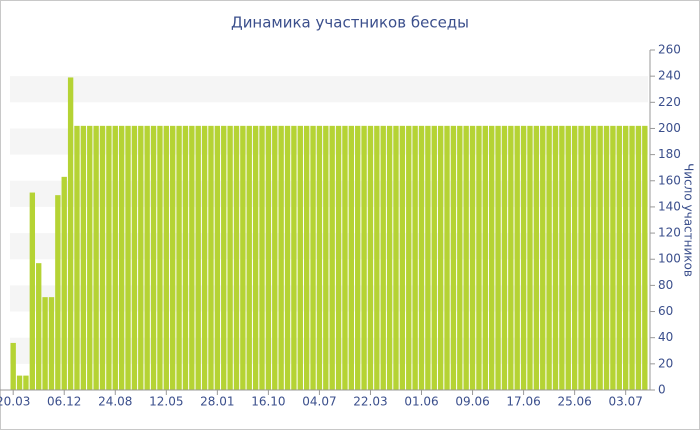 The width and height of the screenshot is (700, 430). Describe the element at coordinates (669, 233) in the screenshot. I see `y-tick-label: 120` at that location.